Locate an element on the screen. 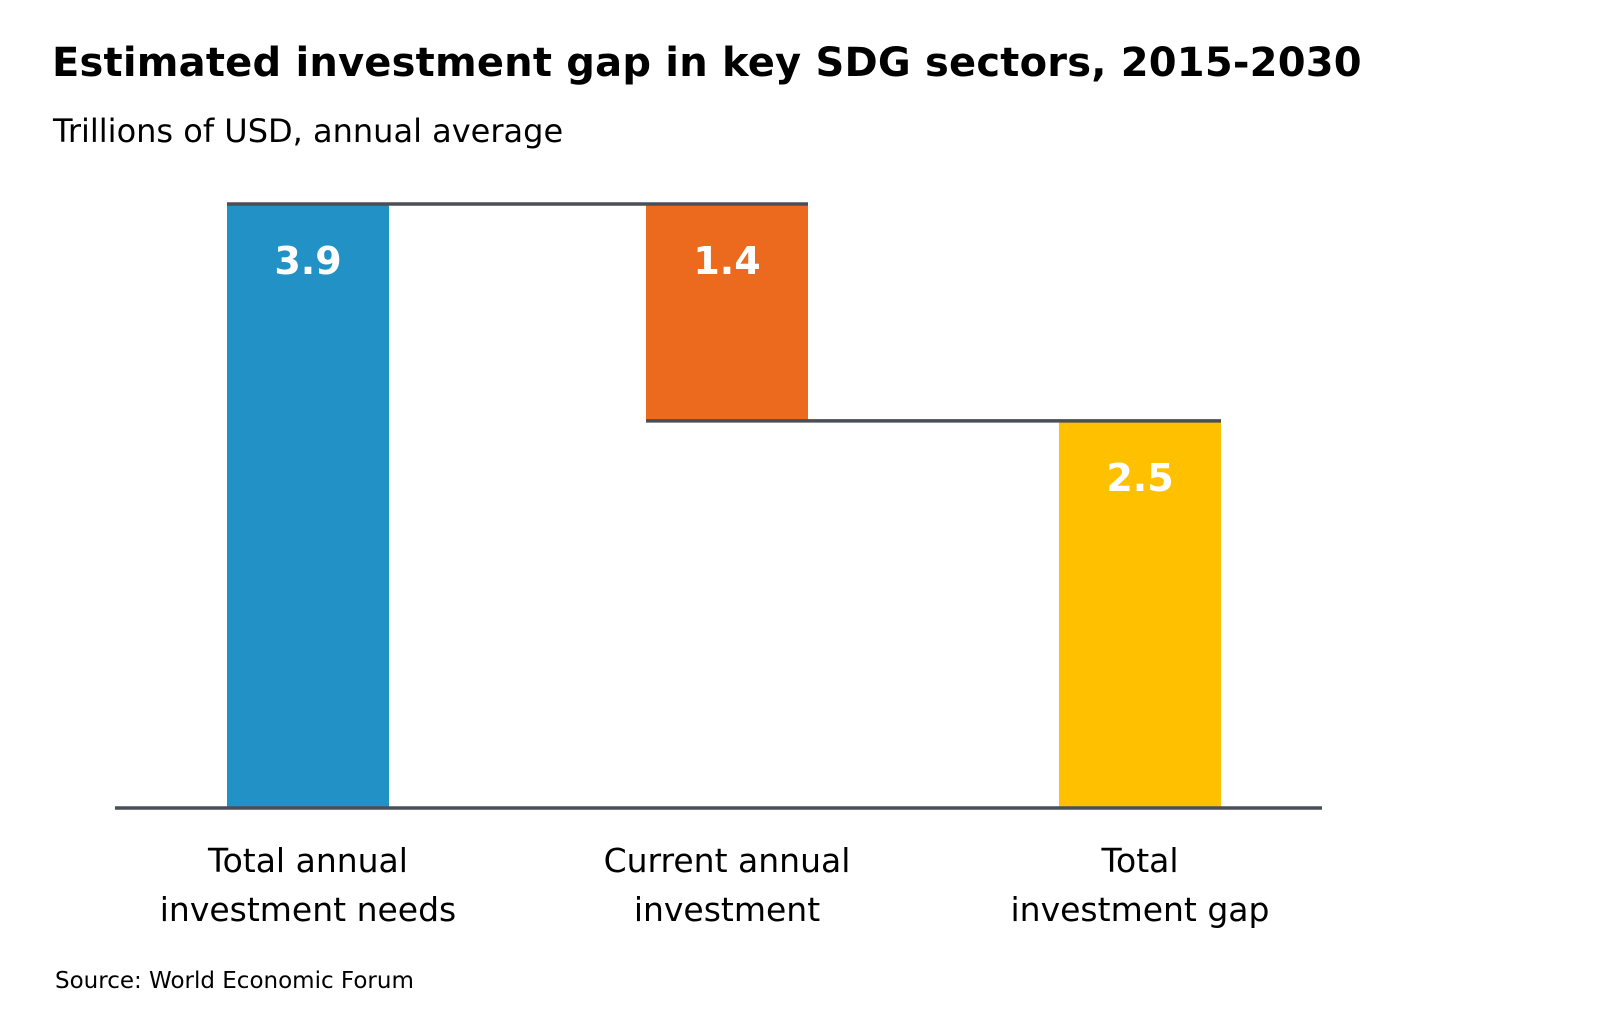 The width and height of the screenshot is (1600, 1020). category-label-current-line2: investment is located at coordinates (727, 909).